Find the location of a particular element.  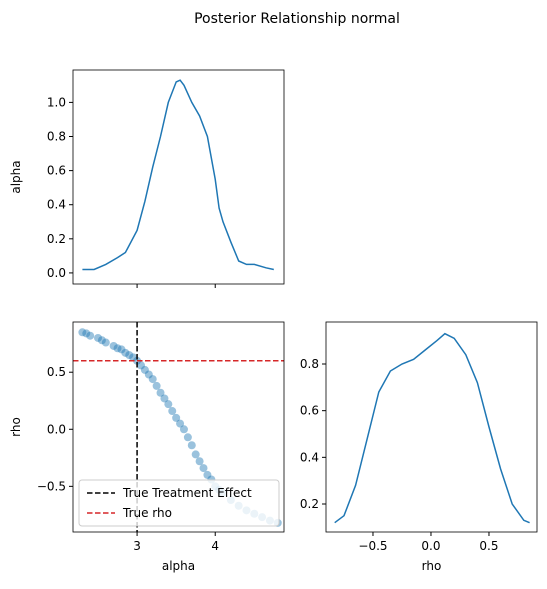

x-tick-label: 0.5 is located at coordinates (488, 546).